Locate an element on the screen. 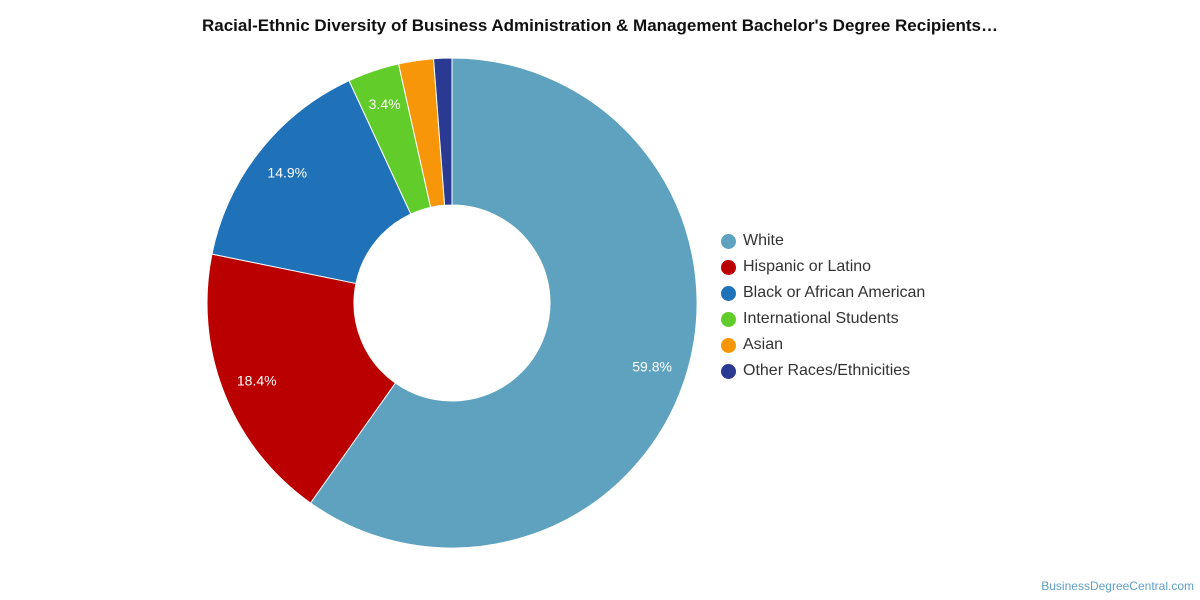  legend-item-international-students: International Students is located at coordinates (823, 319).